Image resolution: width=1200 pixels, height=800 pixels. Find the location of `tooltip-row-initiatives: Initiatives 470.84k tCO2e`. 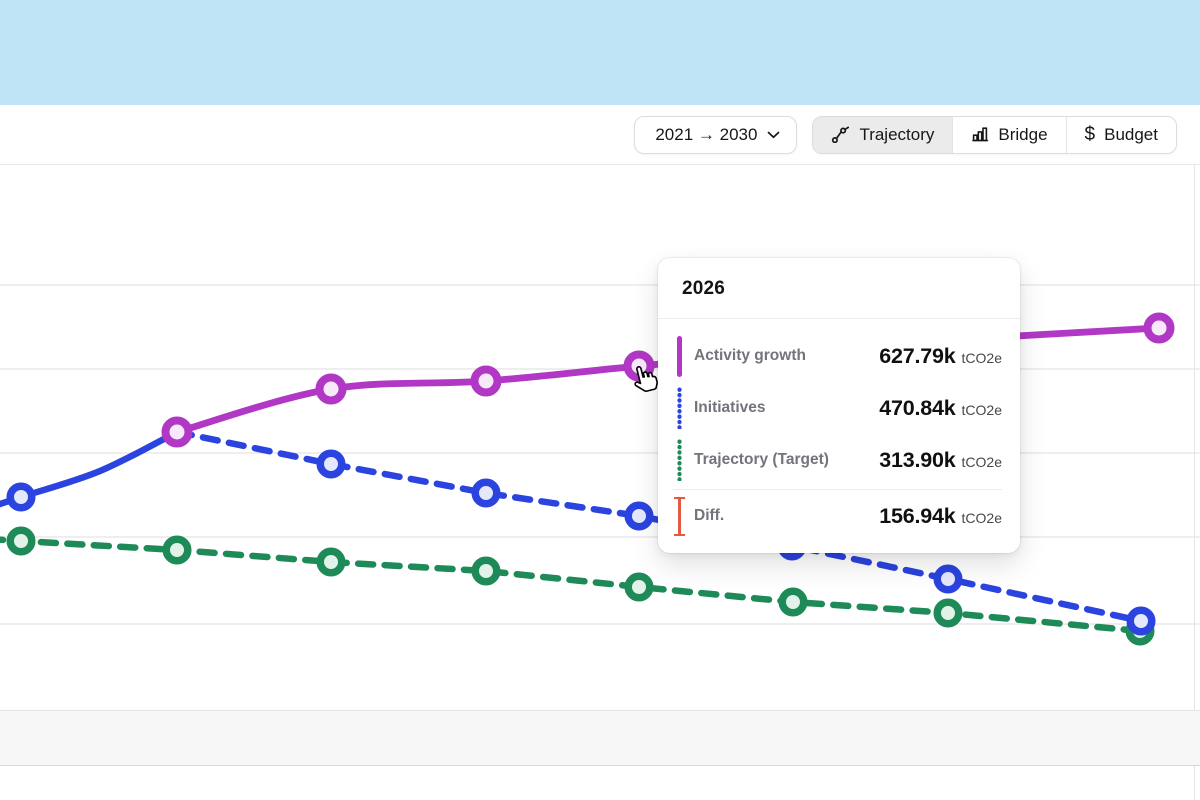

tooltip-row-initiatives: Initiatives 470.84k tCO2e is located at coordinates (837, 408).